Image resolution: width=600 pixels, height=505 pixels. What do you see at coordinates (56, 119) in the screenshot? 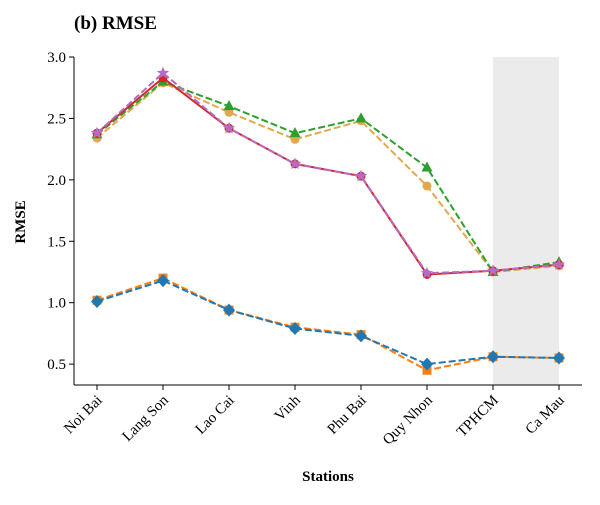
I see `y-tick-label: 2.5` at bounding box center [56, 119].